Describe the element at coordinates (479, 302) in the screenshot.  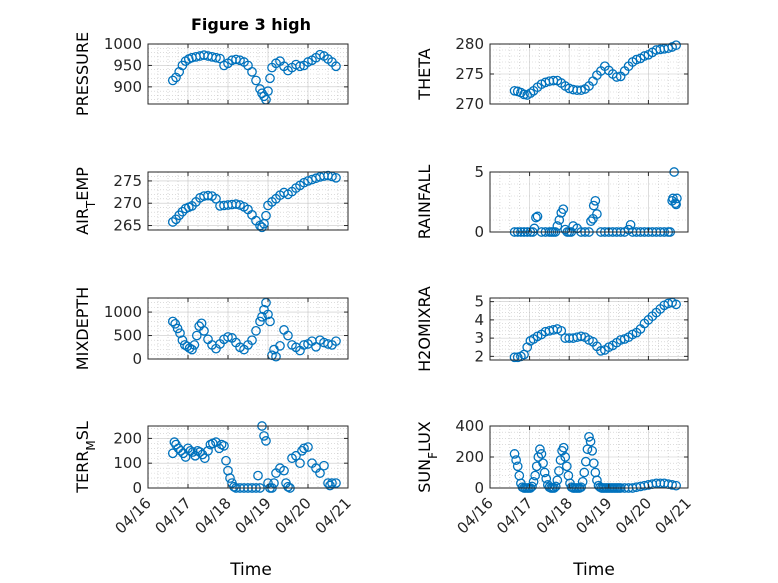
I see `y-tick-label: 5` at that location.